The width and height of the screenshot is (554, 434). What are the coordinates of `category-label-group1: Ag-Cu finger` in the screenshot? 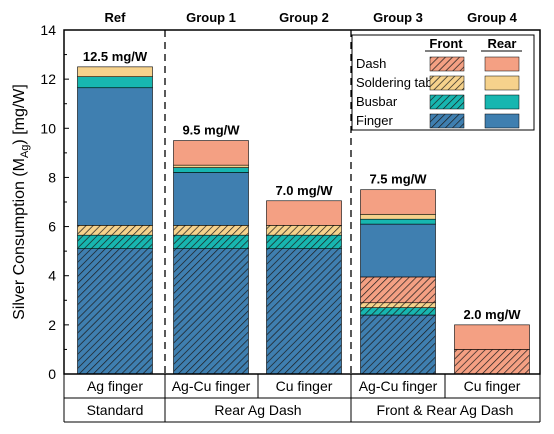 It's located at (211, 386).